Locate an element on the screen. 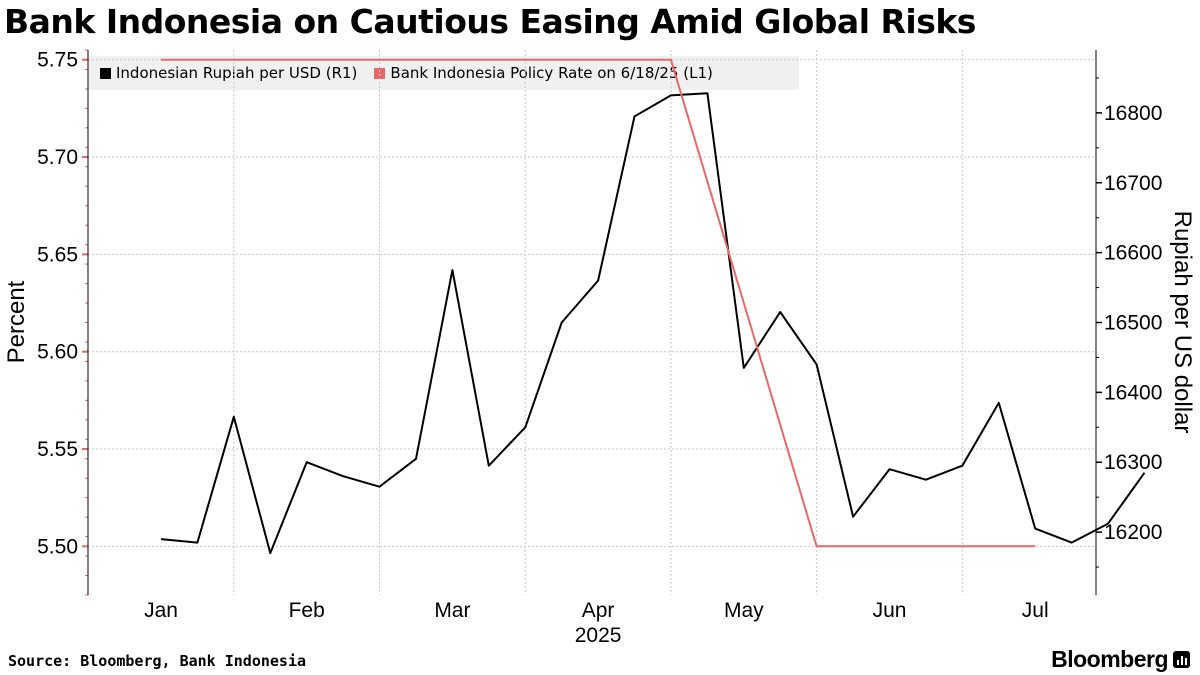  right-tick-label: 16600 is located at coordinates (1133, 253).